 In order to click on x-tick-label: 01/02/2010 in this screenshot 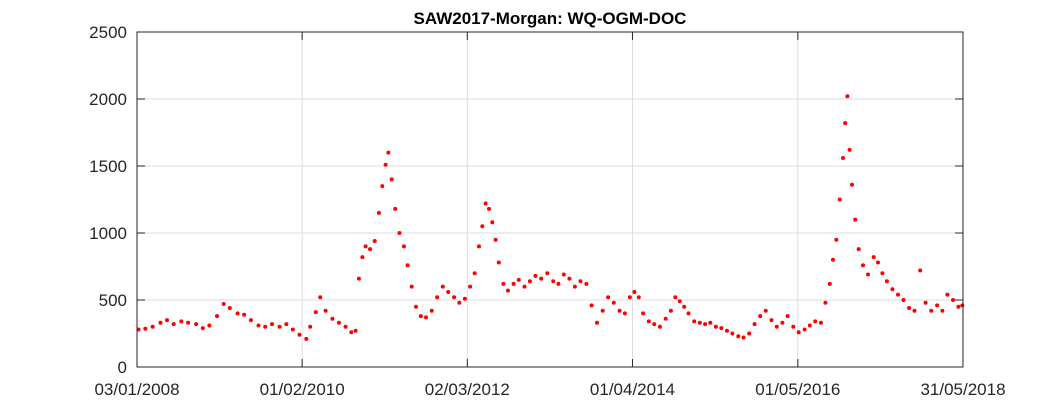, I will do `click(302, 389)`.